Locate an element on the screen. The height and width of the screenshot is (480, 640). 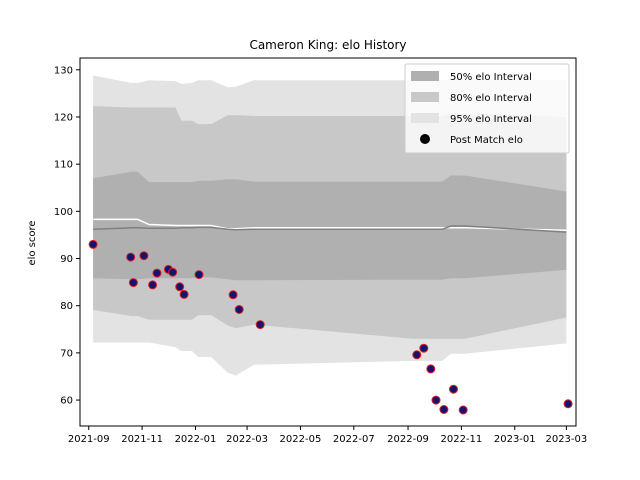
legend-label: 95% elo Interval is located at coordinates (491, 119).